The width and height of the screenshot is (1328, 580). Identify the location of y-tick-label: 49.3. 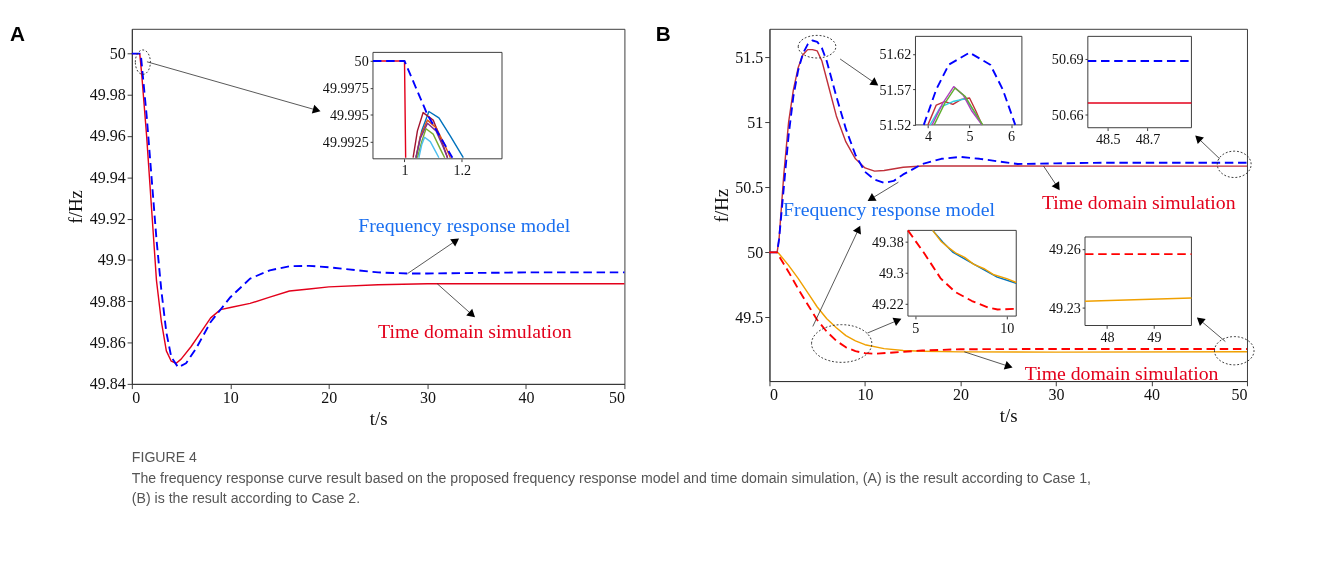
(891, 273).